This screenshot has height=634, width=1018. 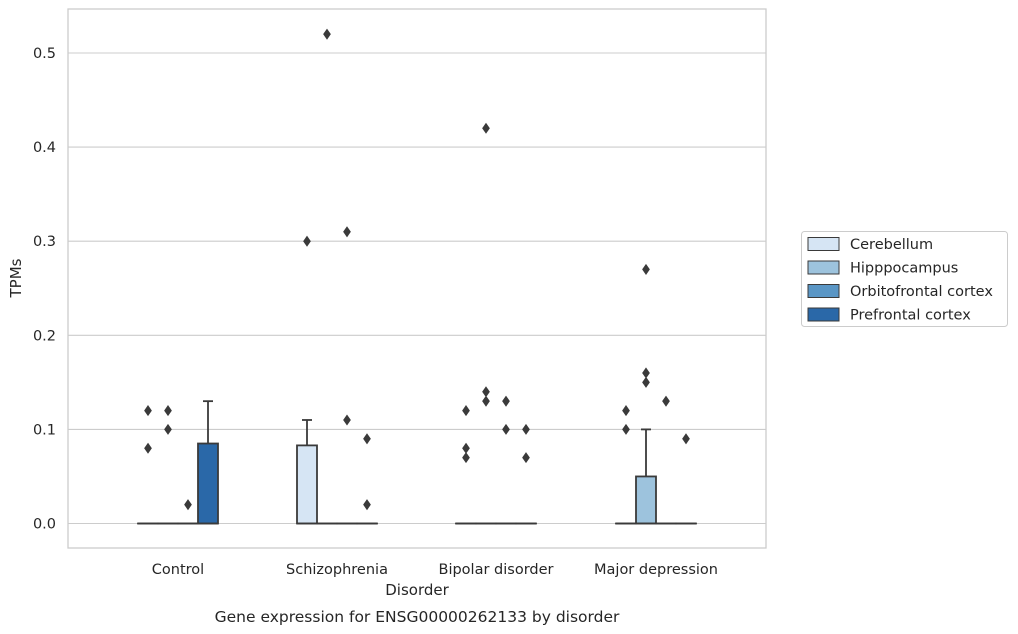 I want to click on y-tick-label: 0.2, so click(x=44, y=336).